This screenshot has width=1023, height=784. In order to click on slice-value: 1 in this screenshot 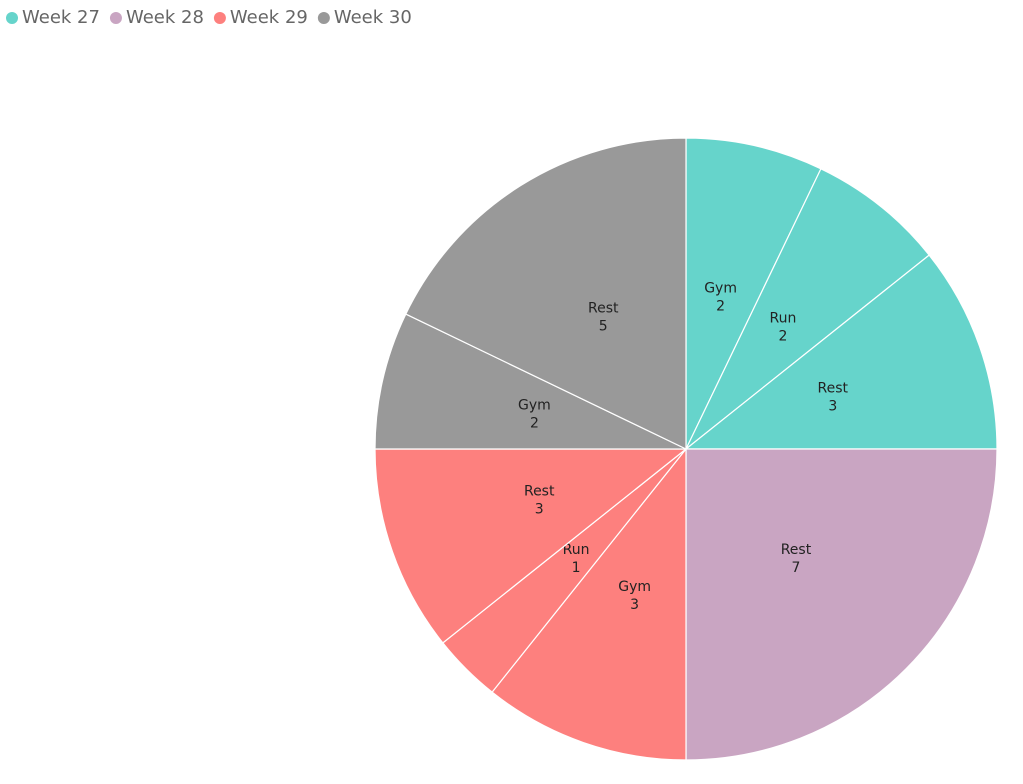, I will do `click(576, 568)`.